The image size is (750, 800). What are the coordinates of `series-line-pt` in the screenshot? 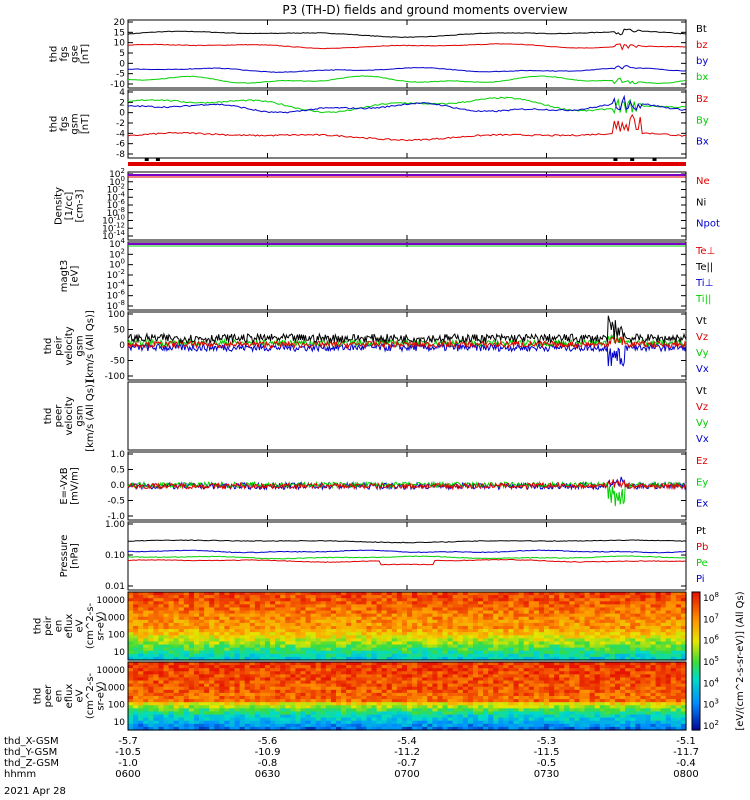 It's located at (407, 541).